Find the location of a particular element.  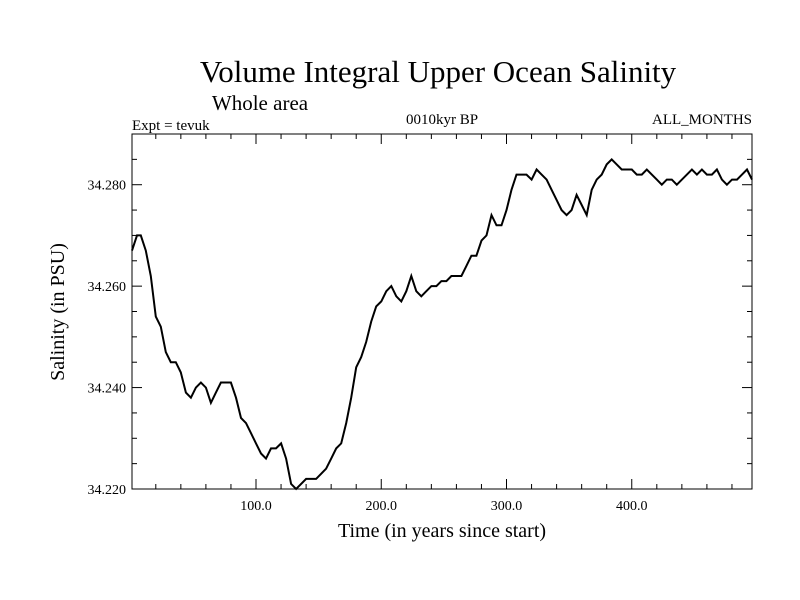

y-axis-title: Salinity (in PSU) is located at coordinates (58, 312).